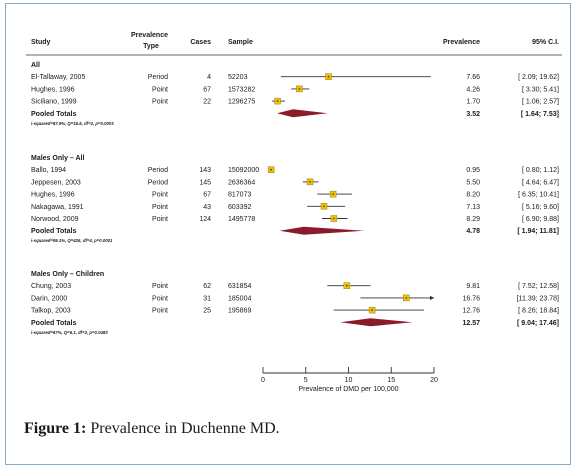 Image resolution: width=581 pixels, height=475 pixels. What do you see at coordinates (349, 380) in the screenshot?
I see `x-tick-label: 10` at bounding box center [349, 380].